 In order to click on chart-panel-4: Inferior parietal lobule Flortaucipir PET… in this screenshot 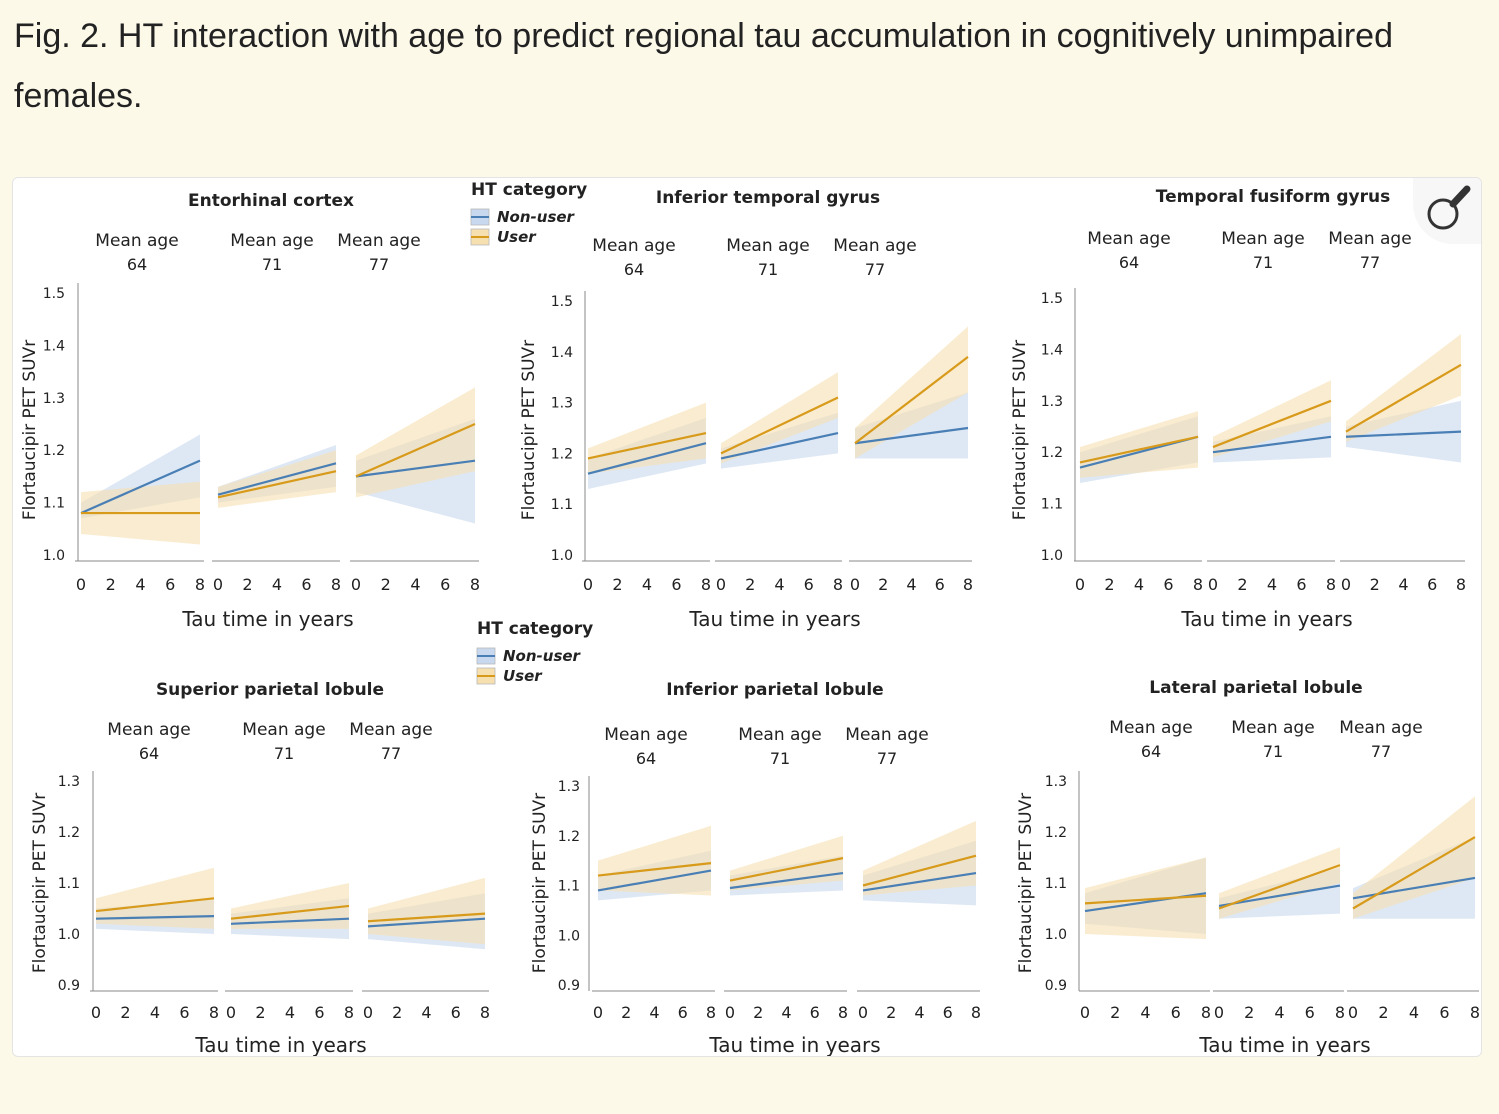, I will do `click(755, 868)`.